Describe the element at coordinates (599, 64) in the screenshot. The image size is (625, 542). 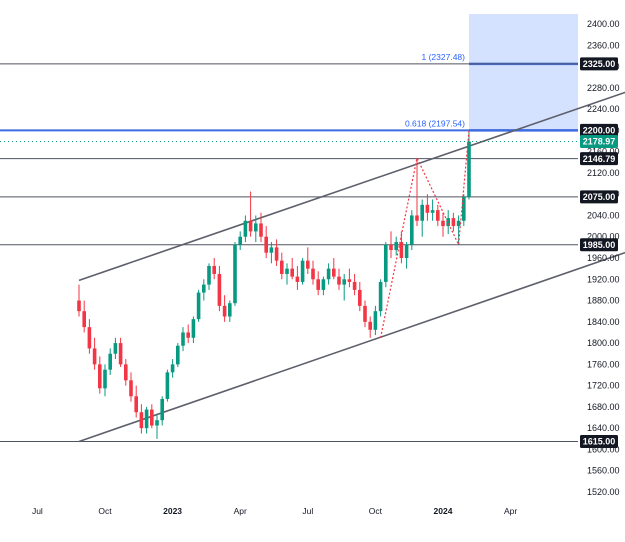
I see `price-badge: 2325.00` at that location.